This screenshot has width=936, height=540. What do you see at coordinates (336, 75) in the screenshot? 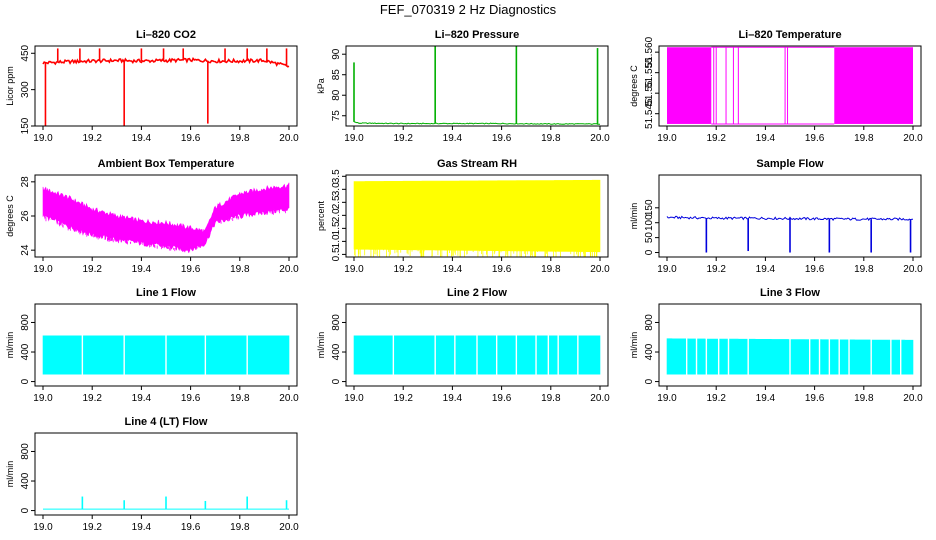
I see `y-tick-label: 85` at bounding box center [336, 75].